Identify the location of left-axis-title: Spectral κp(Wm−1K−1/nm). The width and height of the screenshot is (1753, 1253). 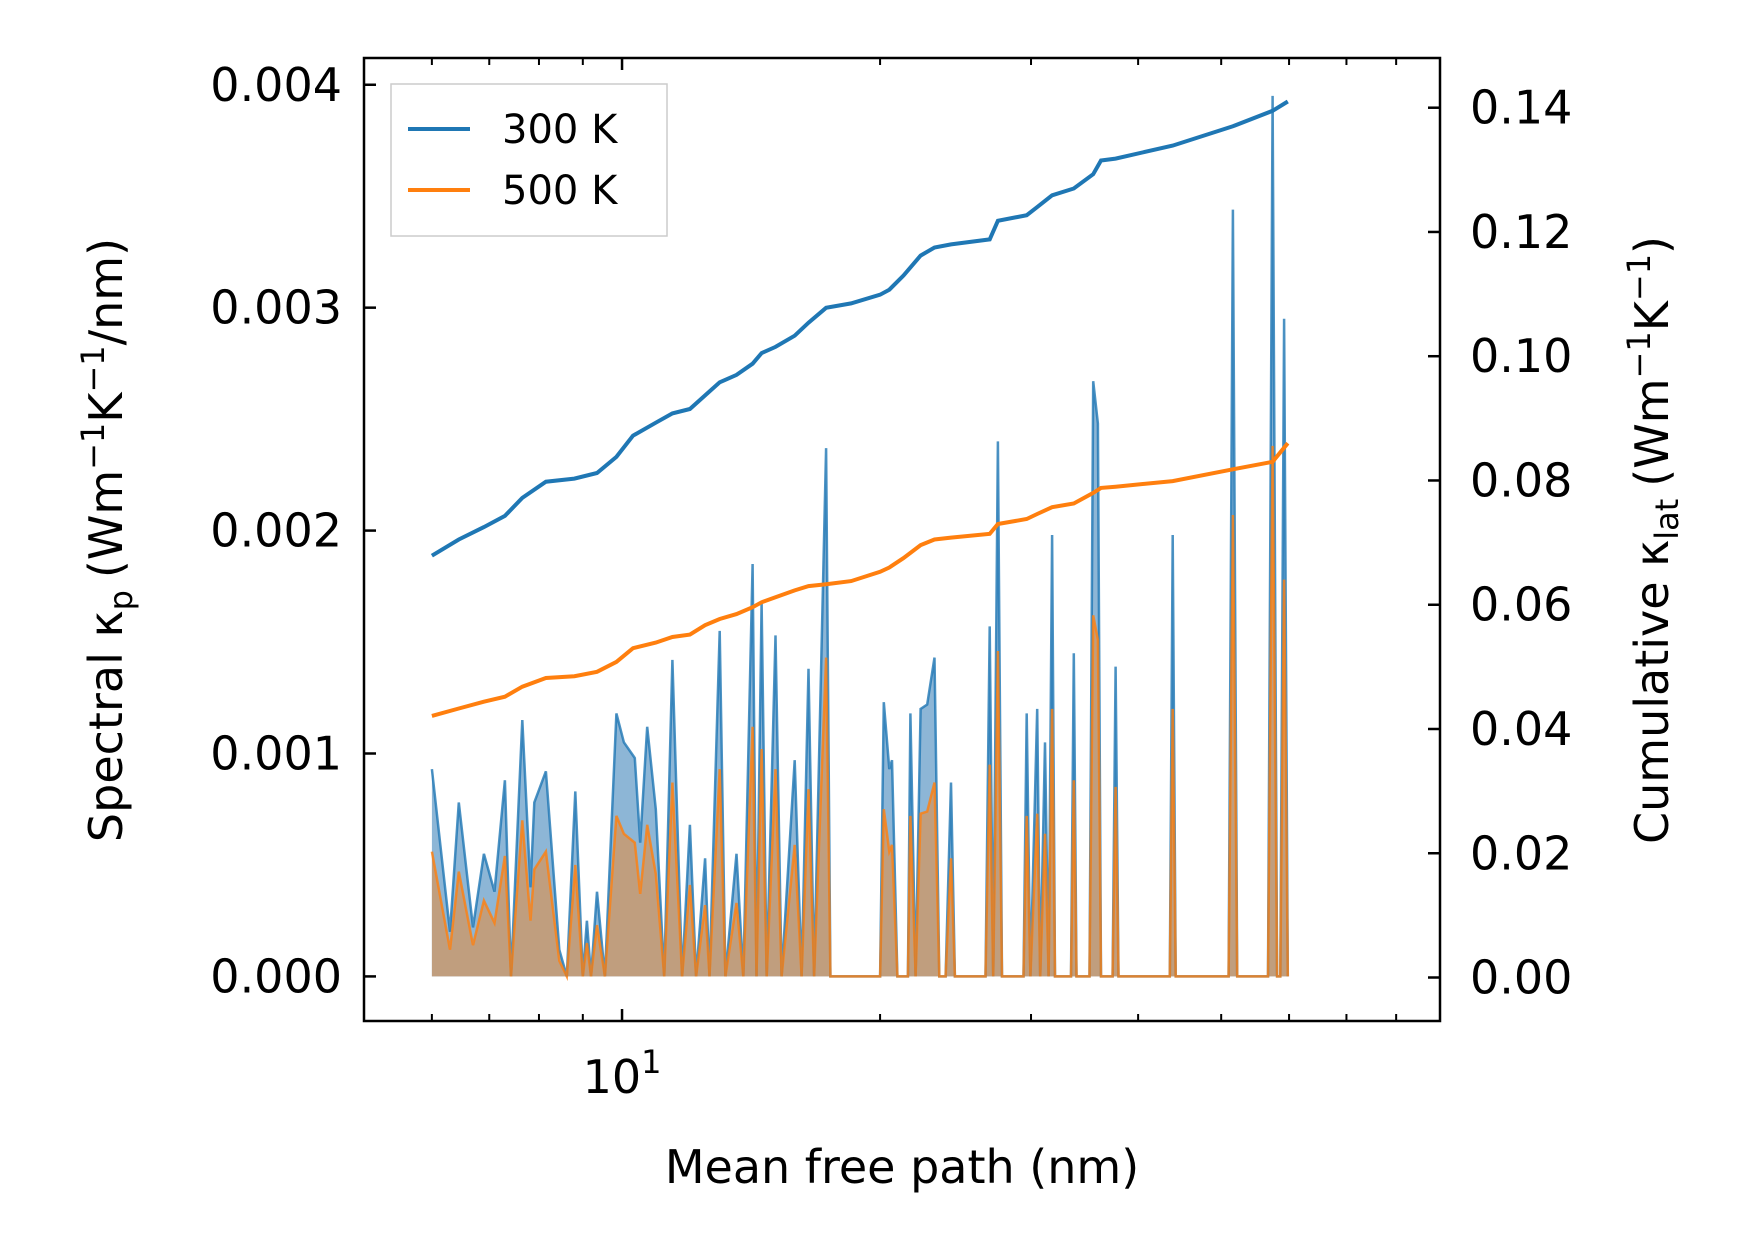
(107, 540).